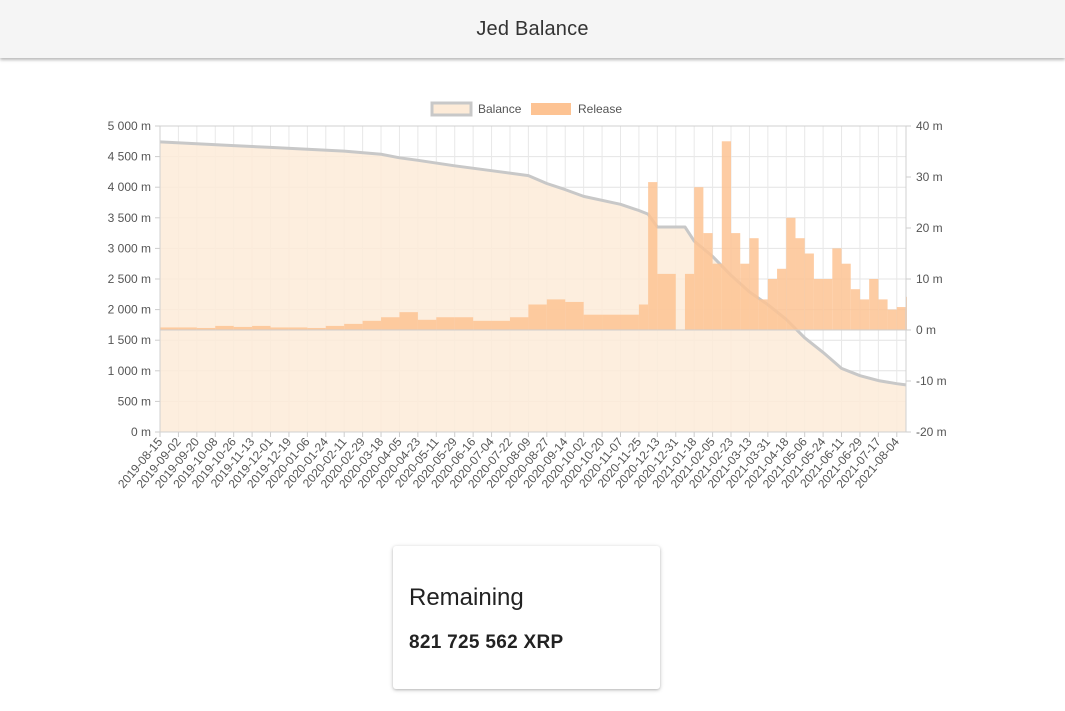  I want to click on page-title: Jed Balance, so click(532, 28).